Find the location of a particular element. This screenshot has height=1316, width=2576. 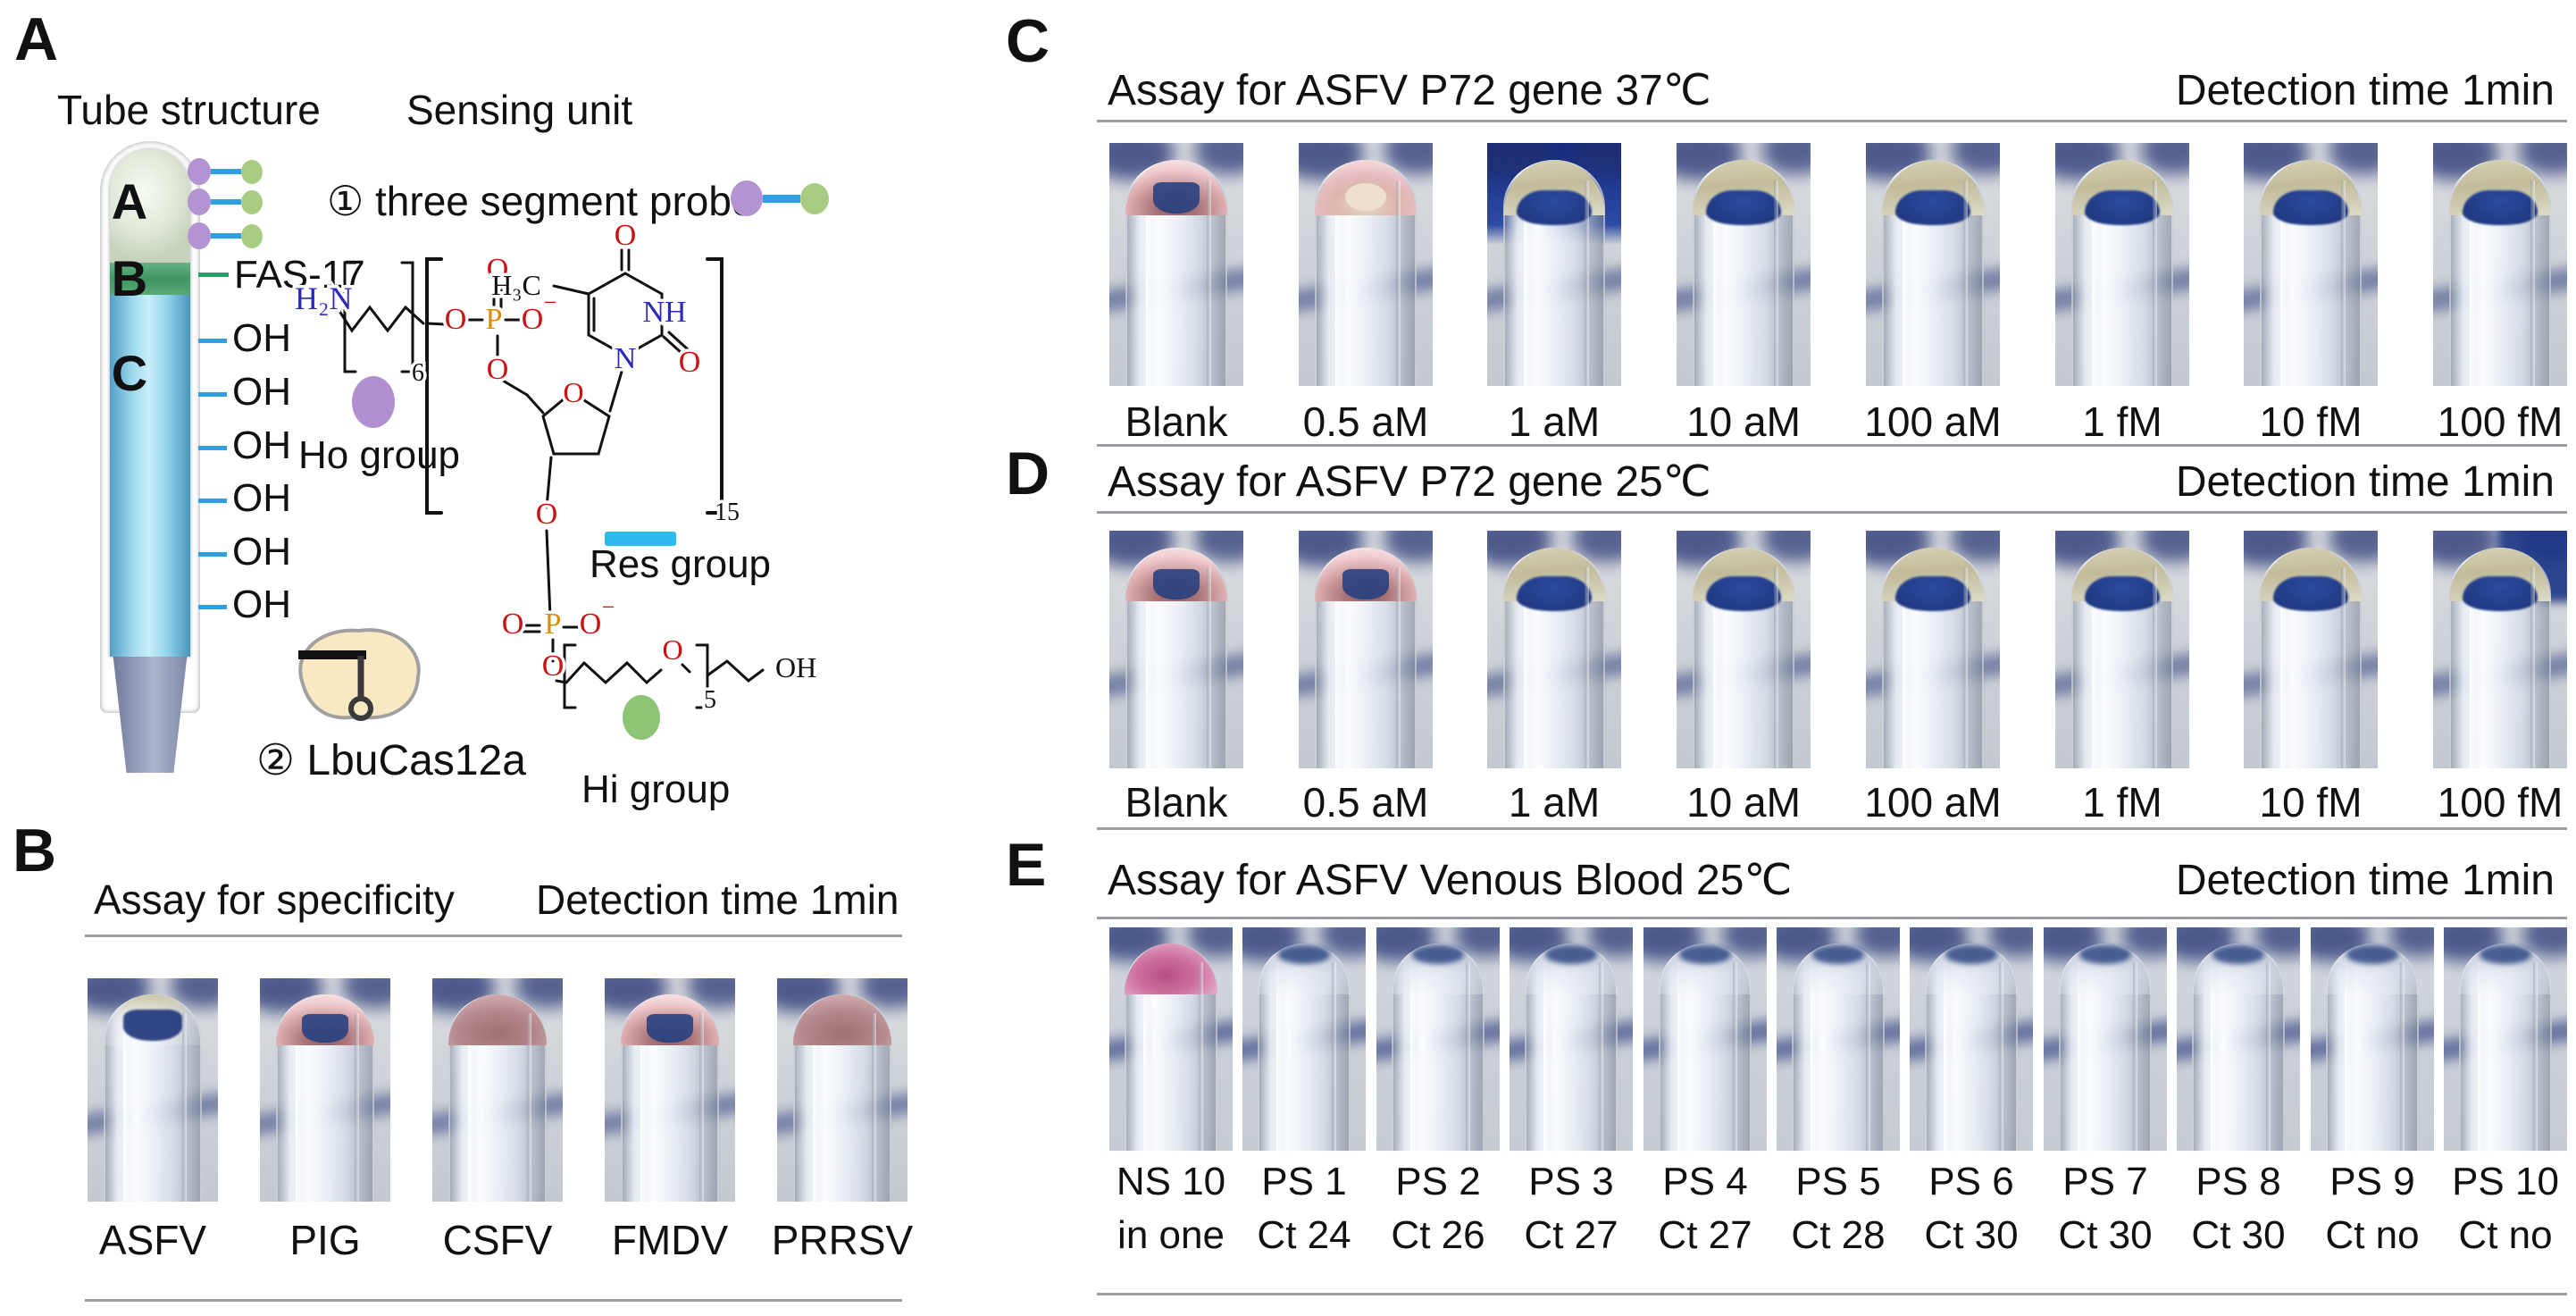

tube-inner is located at coordinates (150, 403).